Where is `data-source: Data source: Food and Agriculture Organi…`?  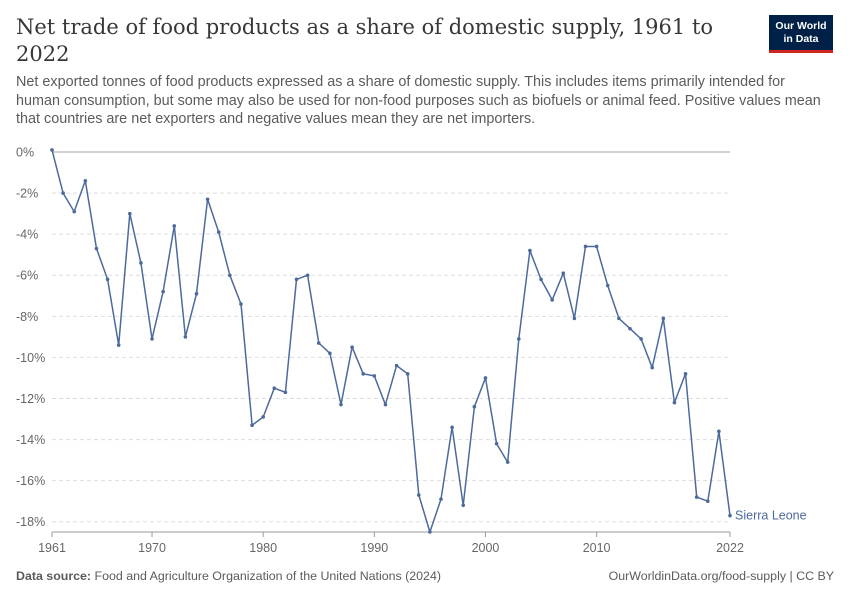 data-source: Data source: Food and Agriculture Organi… is located at coordinates (228, 576).